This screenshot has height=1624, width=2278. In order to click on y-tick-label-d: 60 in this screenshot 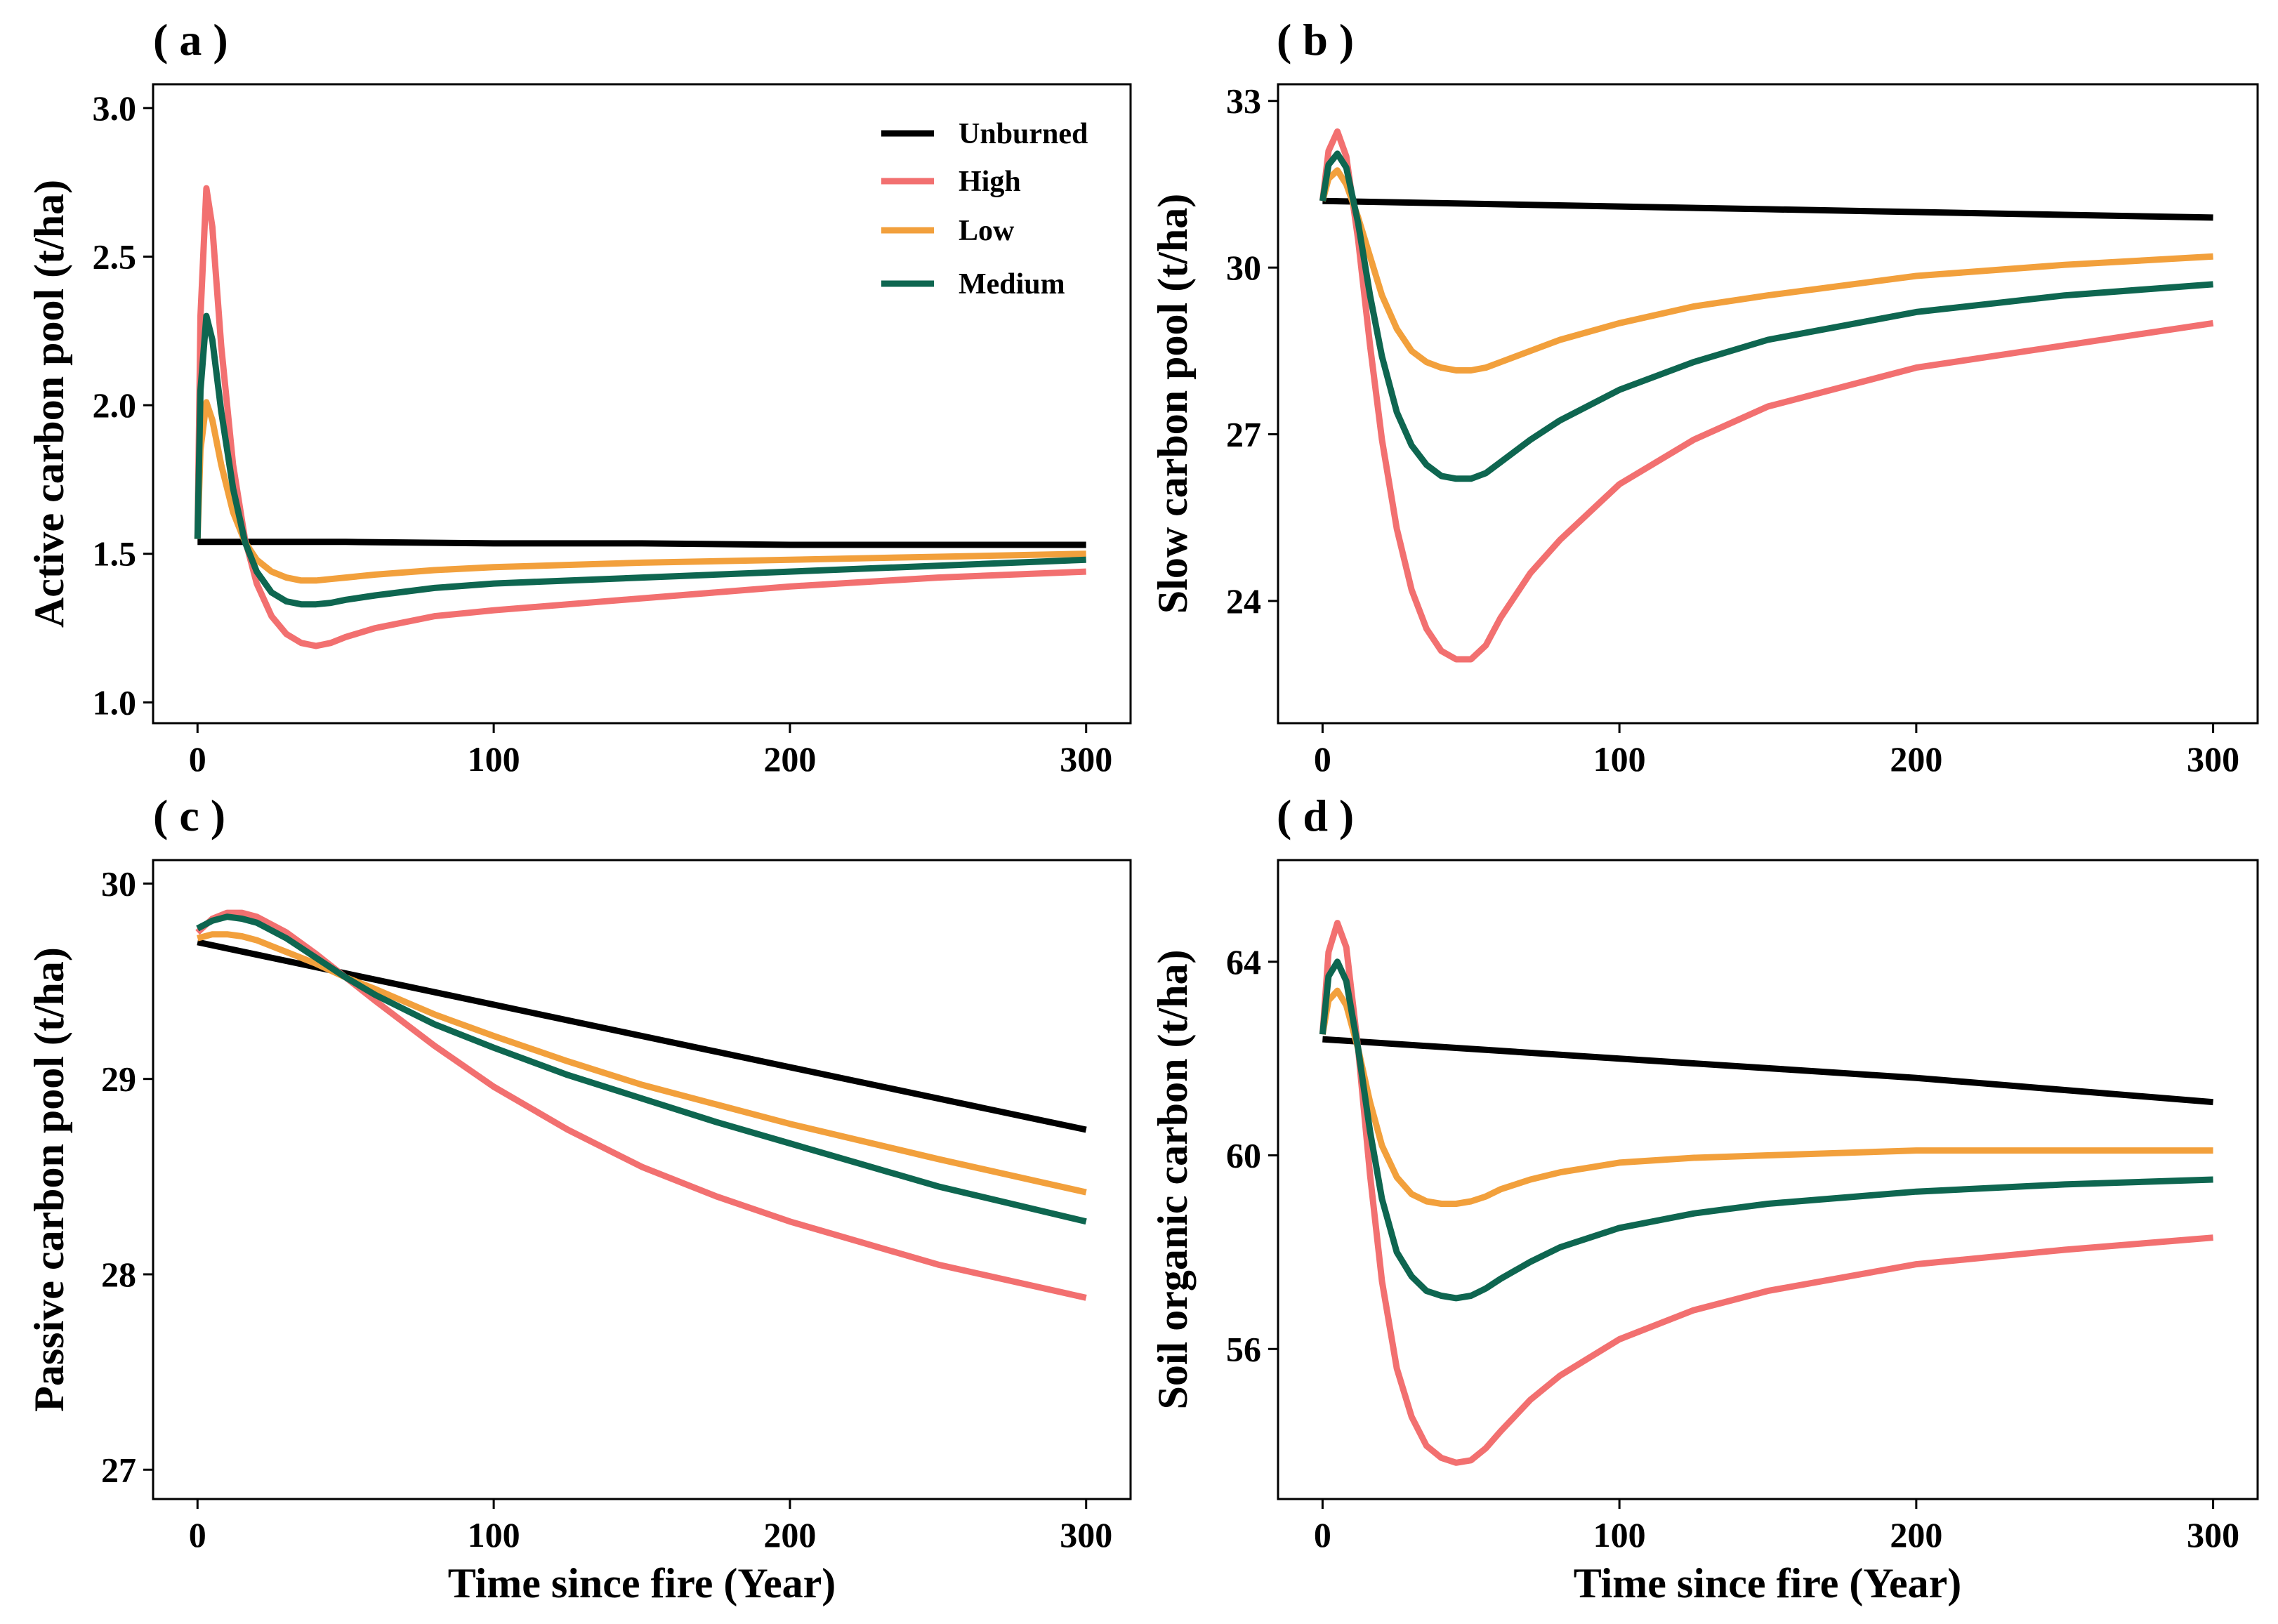, I will do `click(1244, 1155)`.